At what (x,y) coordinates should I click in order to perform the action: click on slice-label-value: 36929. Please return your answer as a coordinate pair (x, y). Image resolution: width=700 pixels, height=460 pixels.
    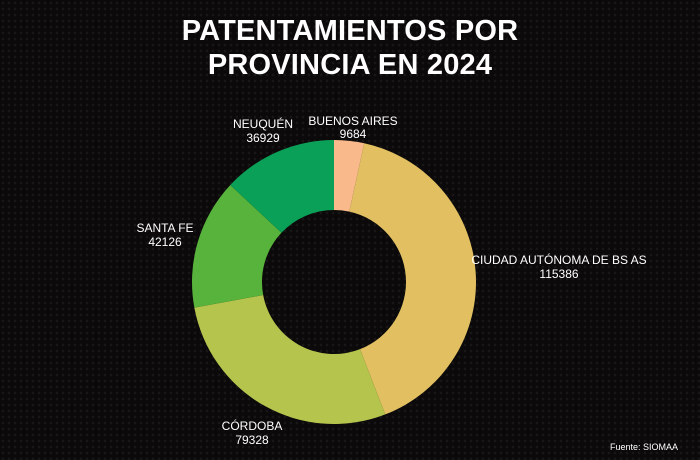
    Looking at the image, I should click on (263, 138).